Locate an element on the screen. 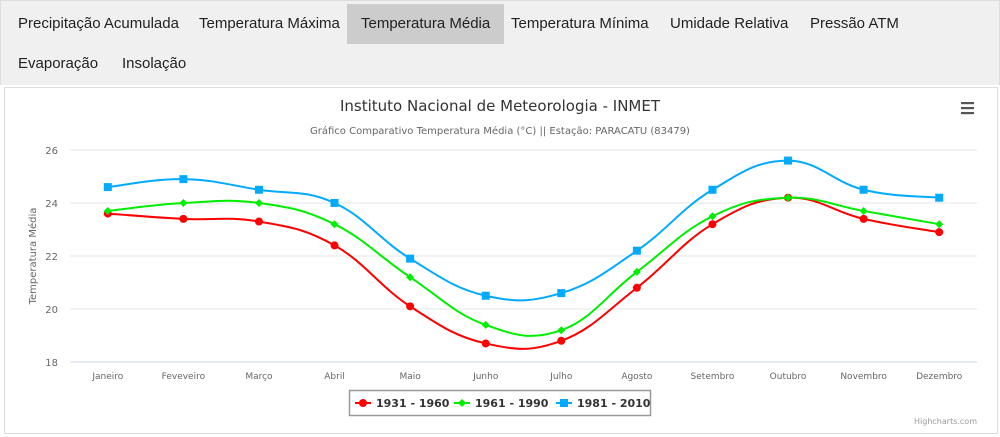  legend-item: 1981 - 2010 is located at coordinates (603, 403).